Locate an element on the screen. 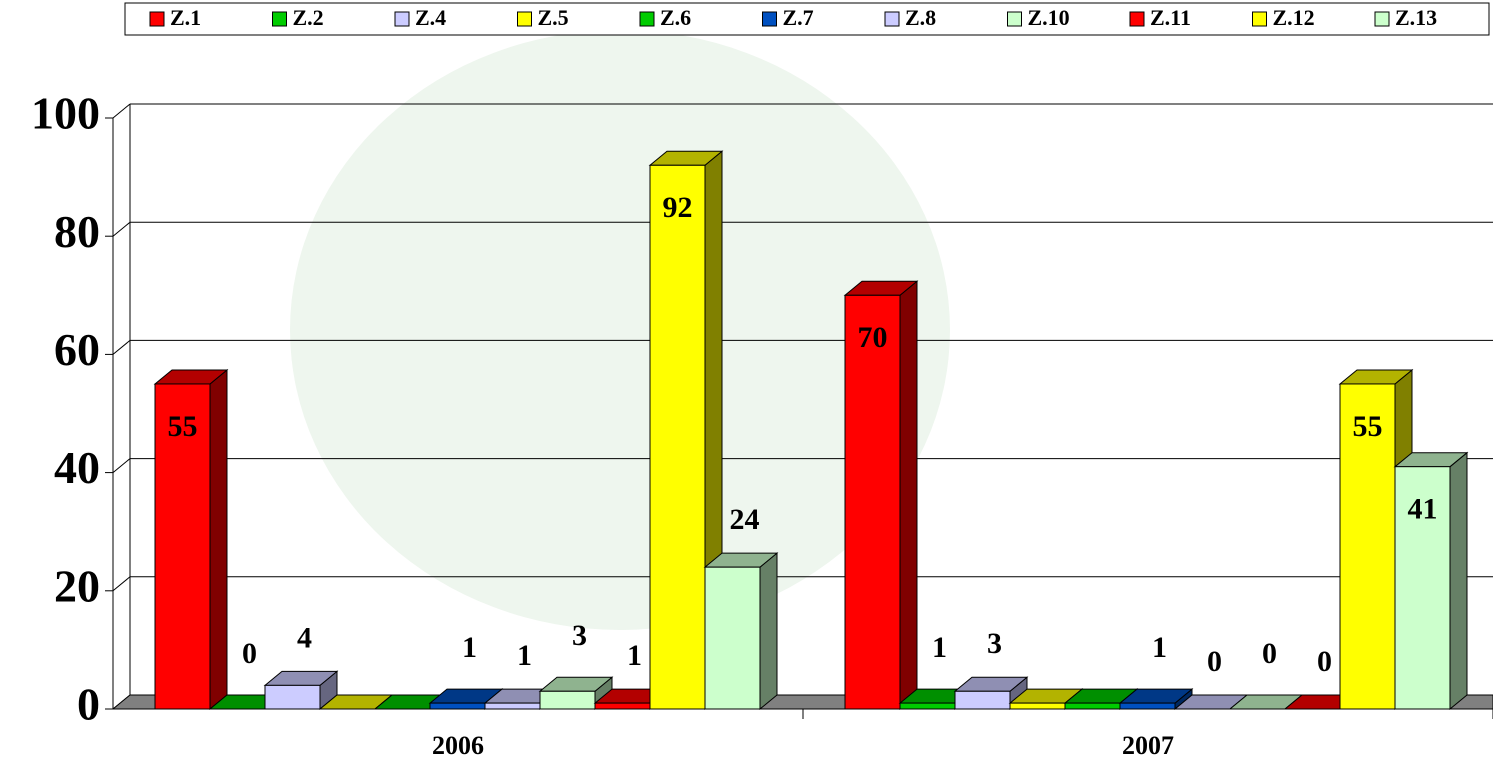  y-tick-label: 0 is located at coordinates (88, 704).